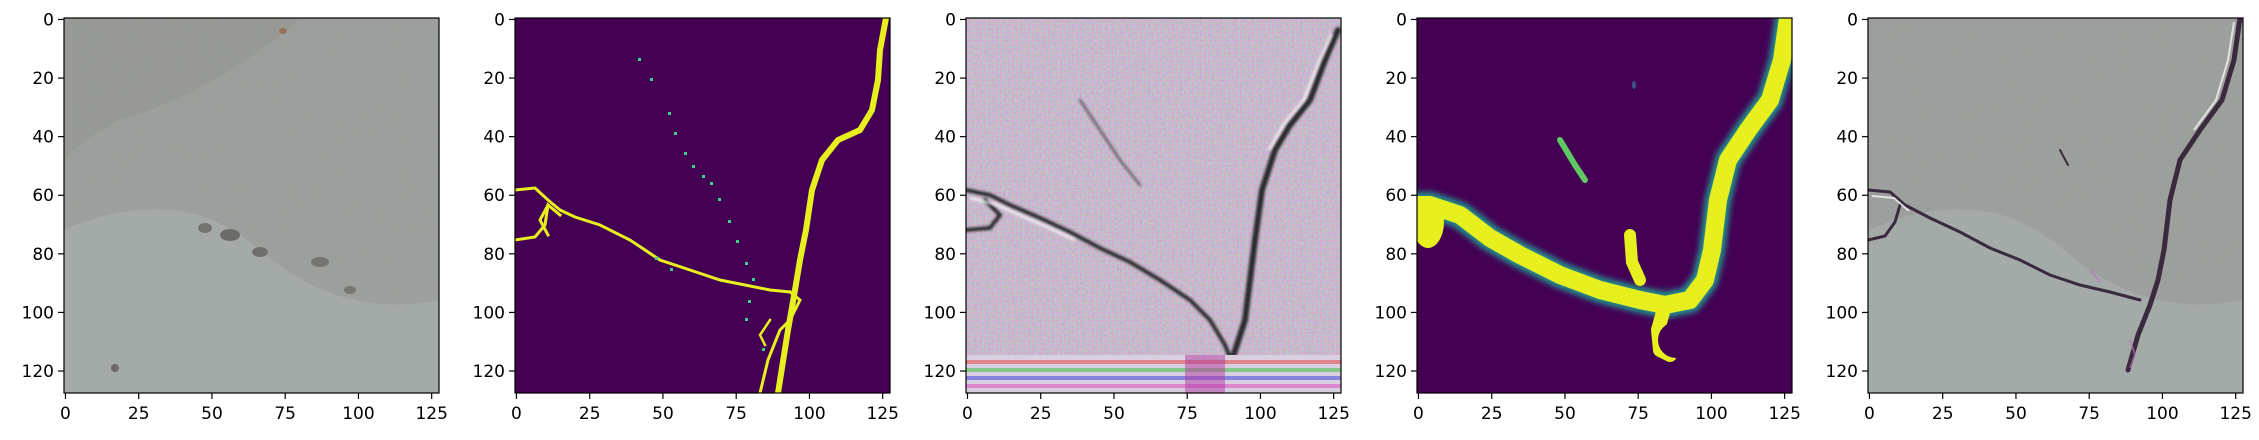 The image size is (2259, 440). What do you see at coordinates (285, 414) in the screenshot?
I see `panel-1-x-tick-label: 75` at bounding box center [285, 414].